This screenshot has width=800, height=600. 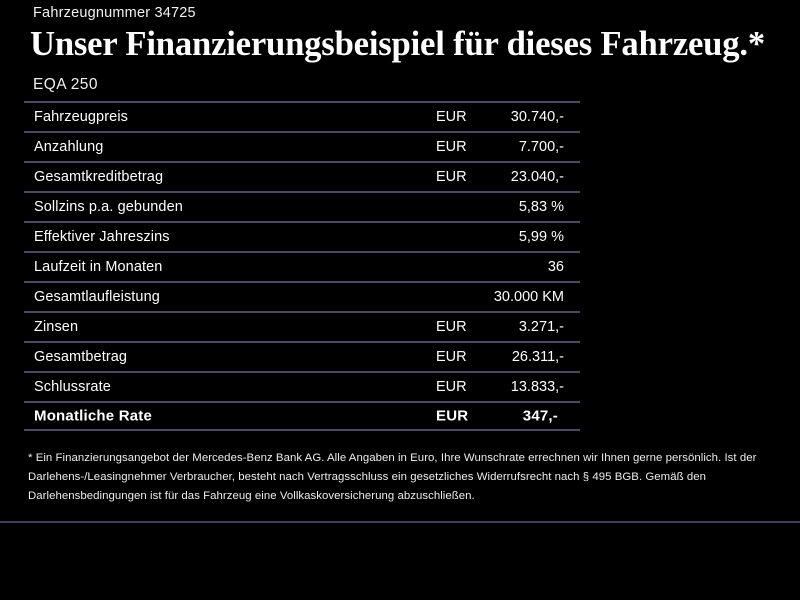 What do you see at coordinates (69, 147) in the screenshot?
I see `row-label: Anzahlung` at bounding box center [69, 147].